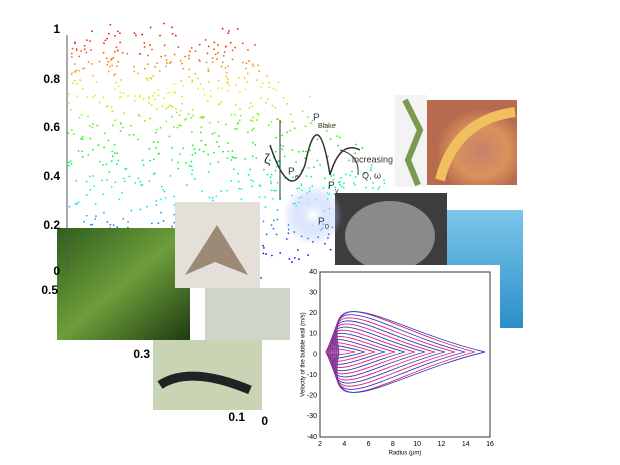  I want to click on diagram-label: v, so click(337, 191).